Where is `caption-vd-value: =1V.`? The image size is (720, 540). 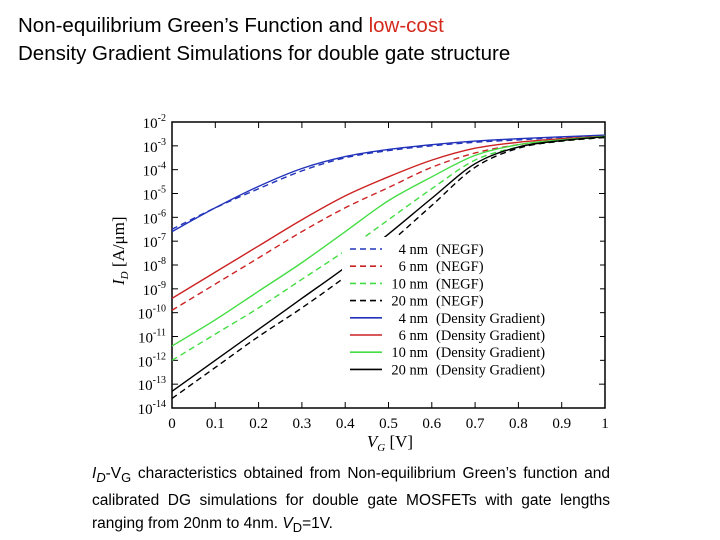 caption-vd-value: =1V. is located at coordinates (317, 524).